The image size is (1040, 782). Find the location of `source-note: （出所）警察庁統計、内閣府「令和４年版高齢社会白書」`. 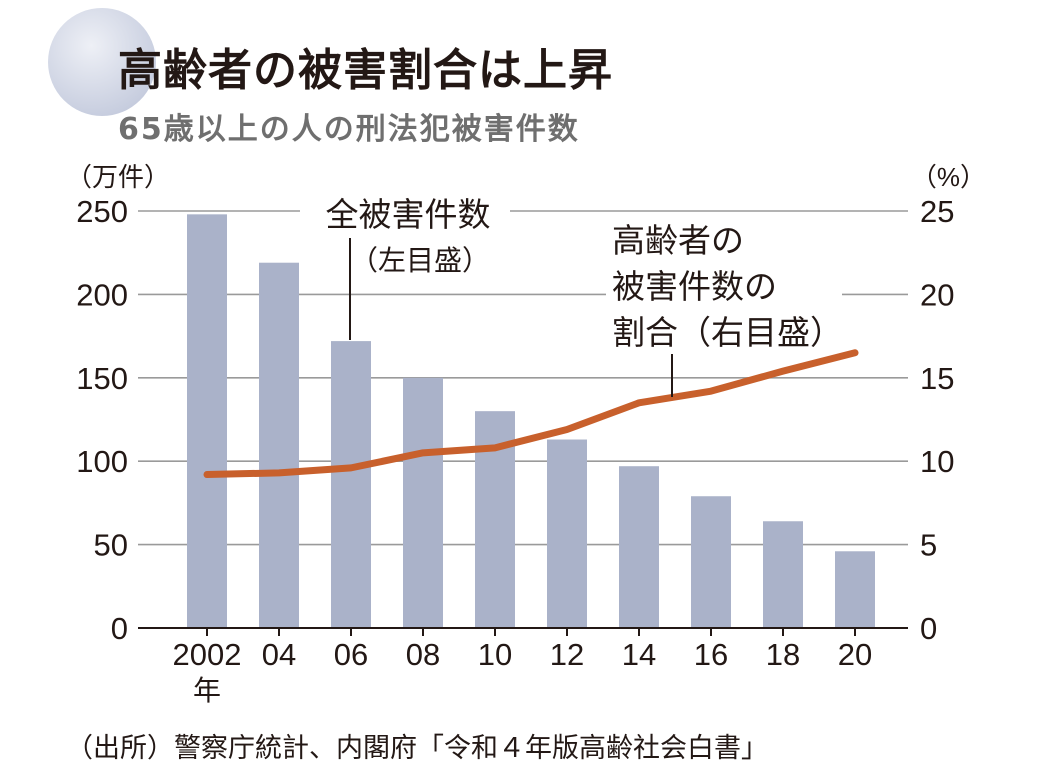

source-note: （出所）警察庁統計、内閣府「令和４年版高齢社会白書」 is located at coordinates (417, 748).